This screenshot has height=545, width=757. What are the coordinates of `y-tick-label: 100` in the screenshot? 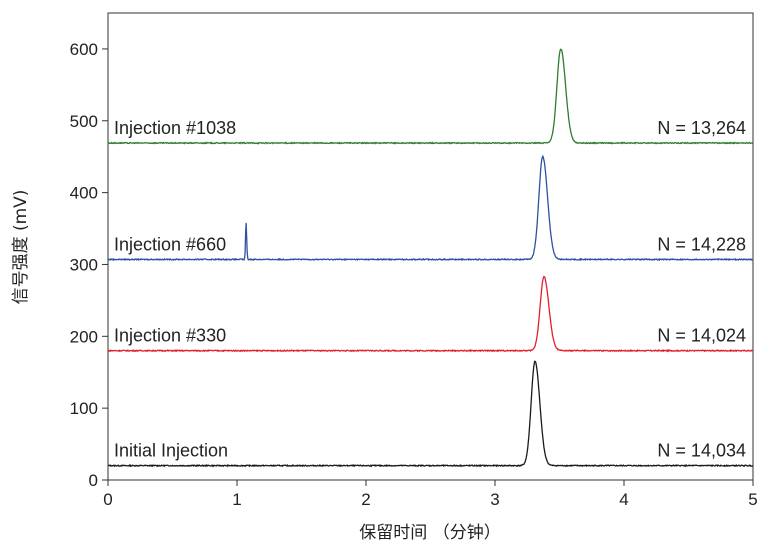 It's located at (84, 408).